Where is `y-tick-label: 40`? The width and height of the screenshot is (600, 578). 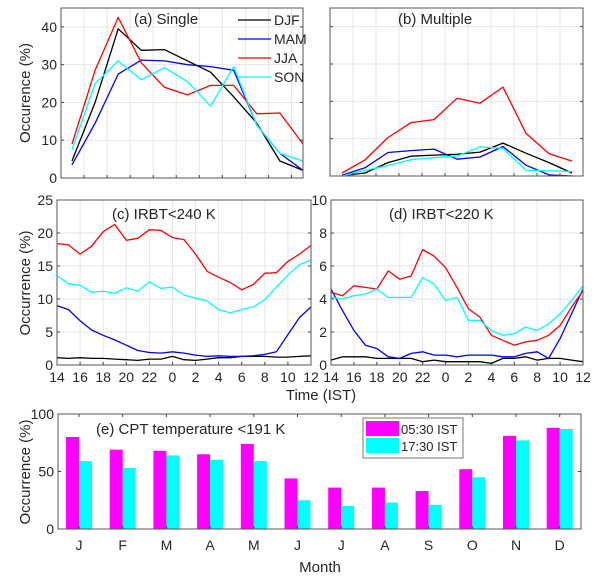
y-tick-label: 40 is located at coordinates (49, 27).